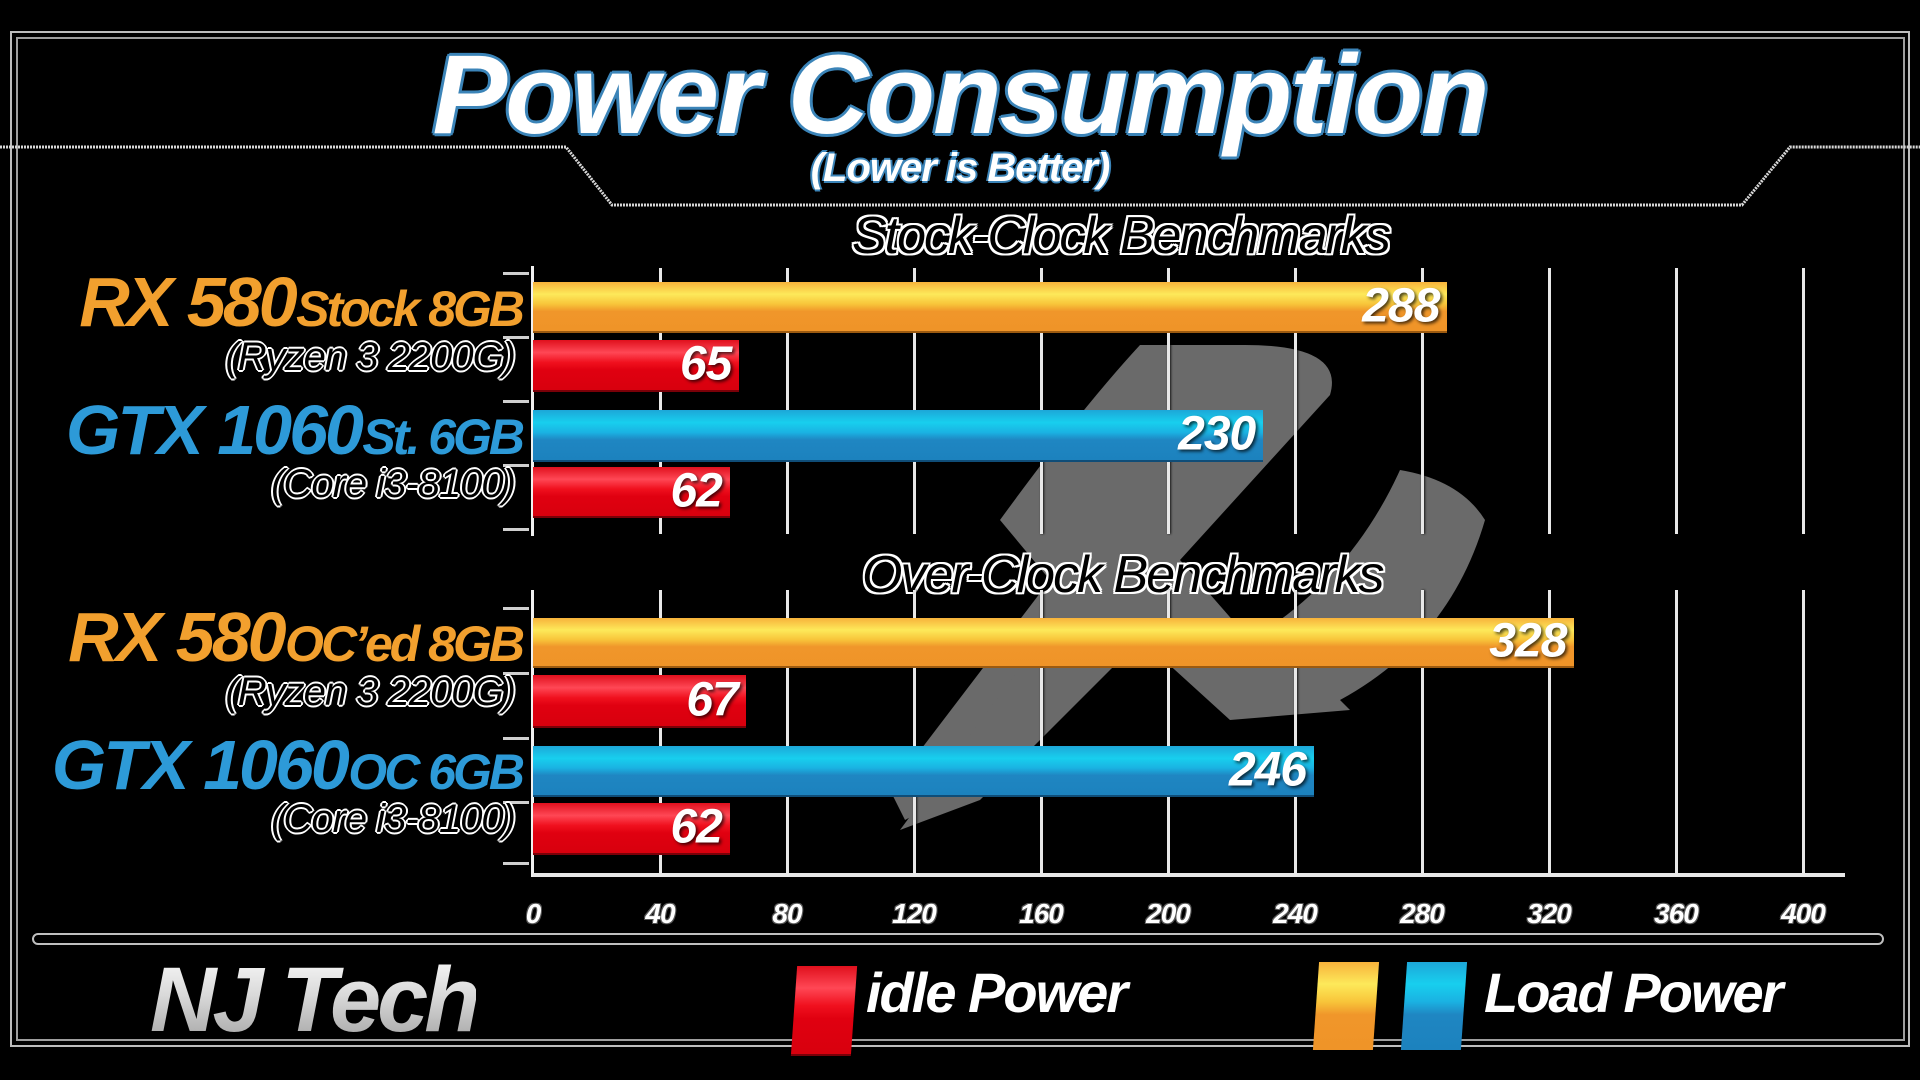 Image resolution: width=1920 pixels, height=1080 pixels. I want to click on gpu-label-gtx1060-oc: GTX 1060 OC 6GB, so click(288, 765).